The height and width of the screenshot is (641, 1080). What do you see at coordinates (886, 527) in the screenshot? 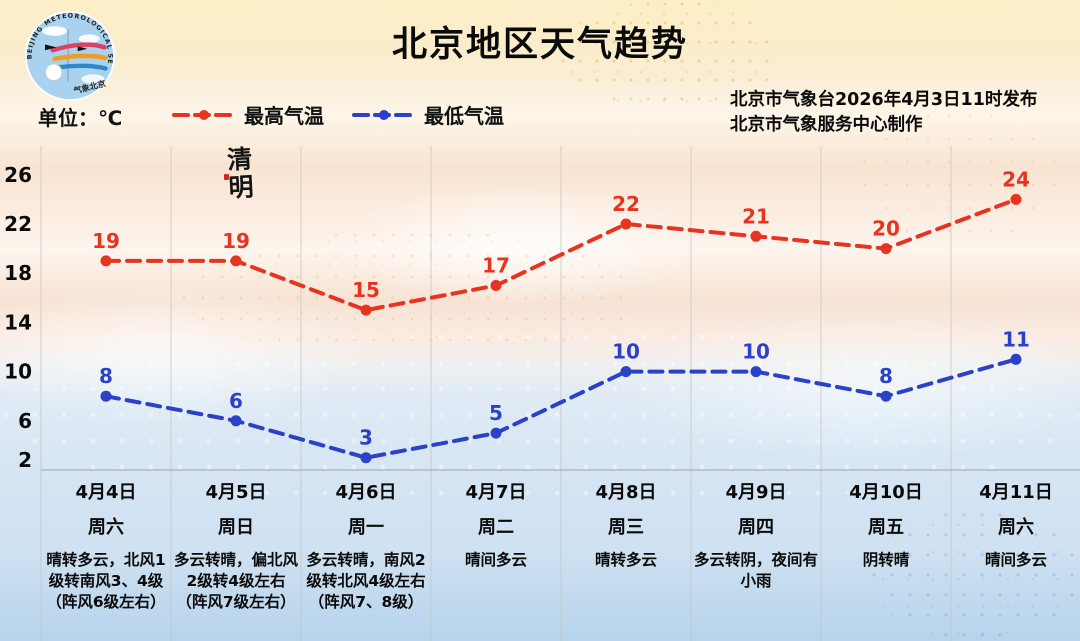
I see `weekday-label: 周五` at bounding box center [886, 527].